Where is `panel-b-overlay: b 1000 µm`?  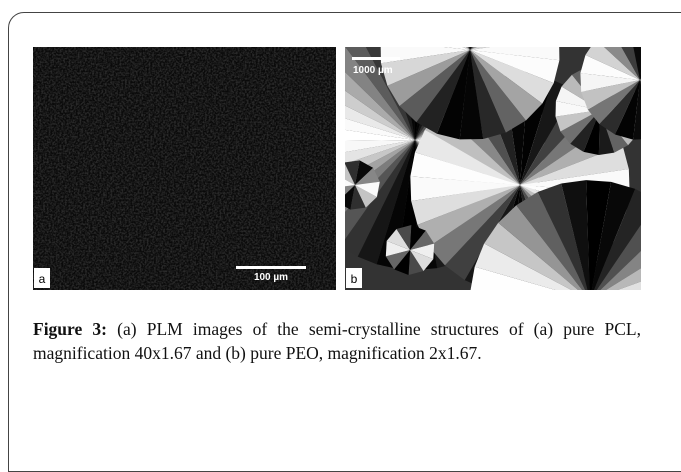
panel-b-overlay: b 1000 µm is located at coordinates (373, 172).